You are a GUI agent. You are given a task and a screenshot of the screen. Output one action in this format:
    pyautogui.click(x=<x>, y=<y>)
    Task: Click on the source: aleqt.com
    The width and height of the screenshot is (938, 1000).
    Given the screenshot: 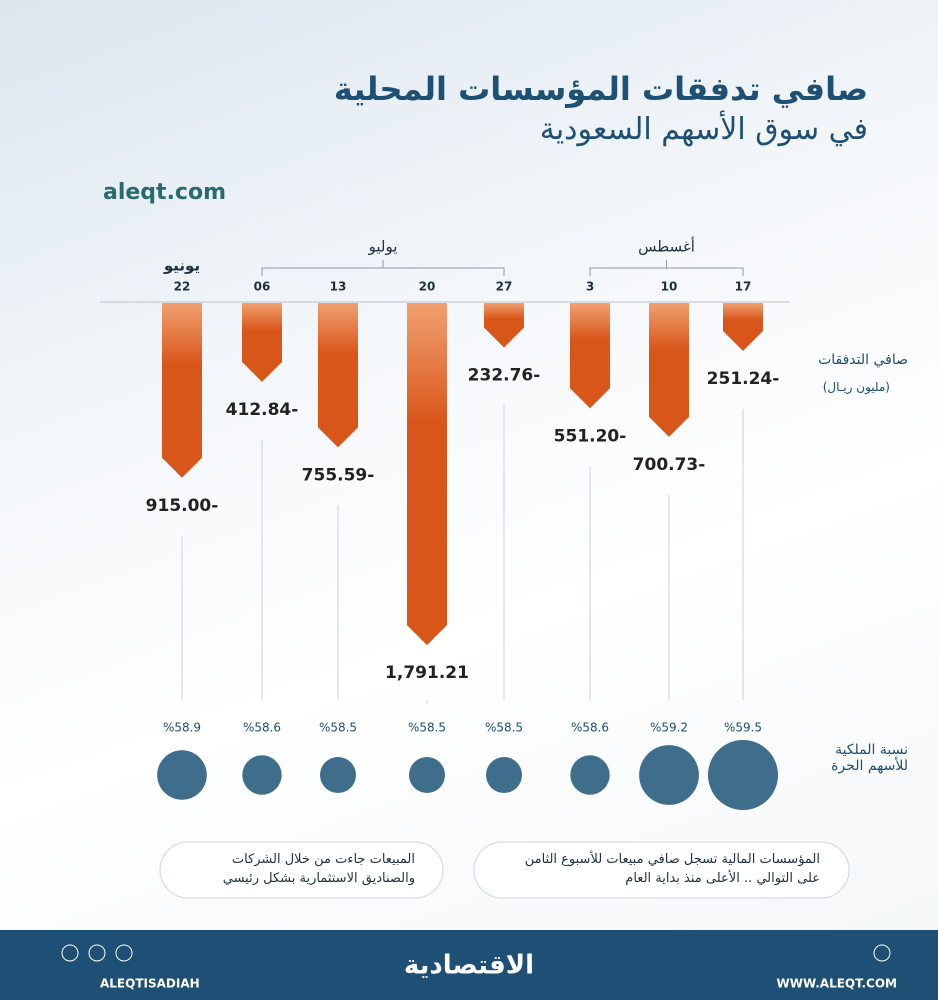 What is the action you would take?
    pyautogui.click(x=165, y=192)
    